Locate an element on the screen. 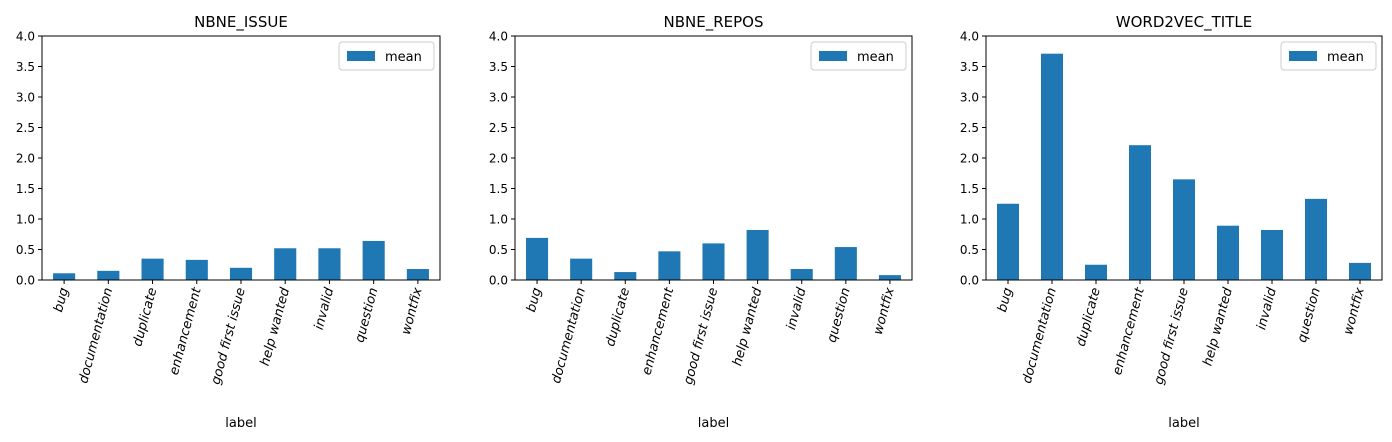  chart-title: NBNE_REPOS is located at coordinates (714, 22).